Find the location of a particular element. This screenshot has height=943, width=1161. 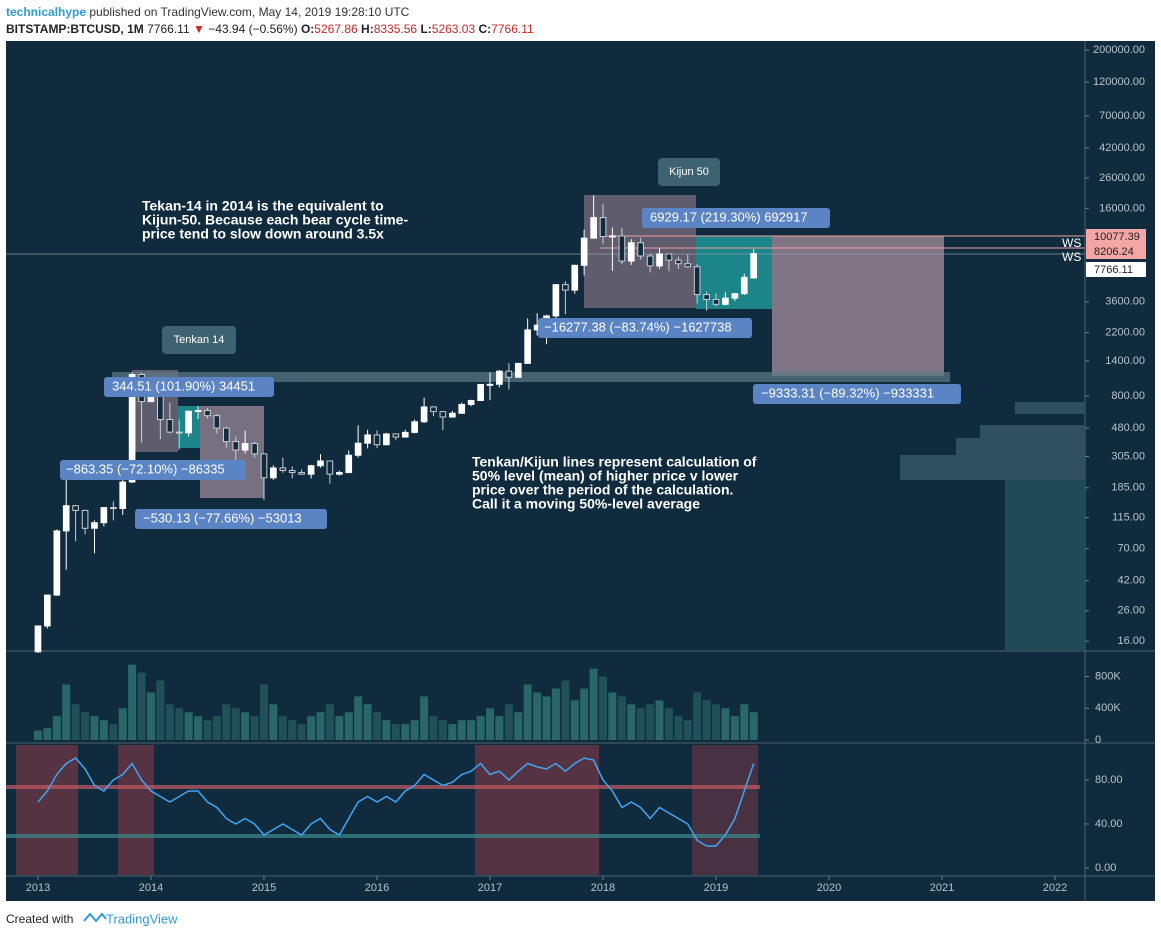

callout: Tenkan 14 is located at coordinates (199, 340).